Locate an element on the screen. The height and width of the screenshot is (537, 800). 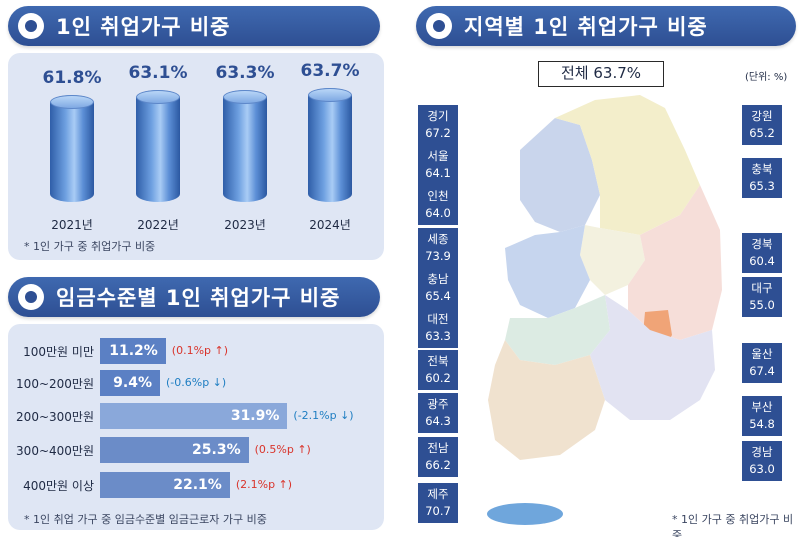
region-value: 64.0 is located at coordinates (438, 213).